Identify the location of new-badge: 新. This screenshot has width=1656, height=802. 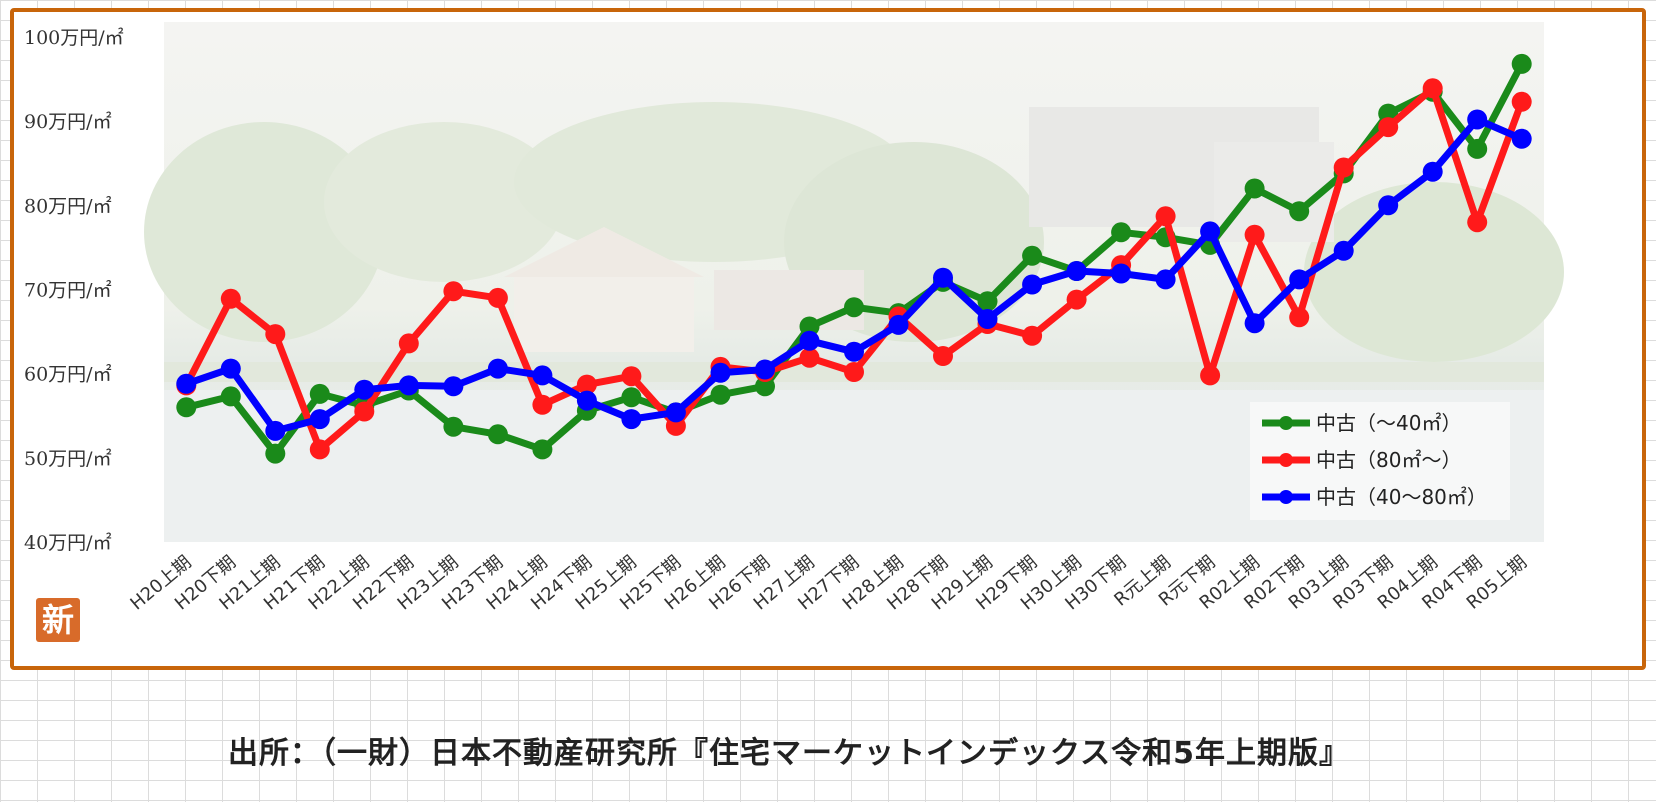
(58, 620).